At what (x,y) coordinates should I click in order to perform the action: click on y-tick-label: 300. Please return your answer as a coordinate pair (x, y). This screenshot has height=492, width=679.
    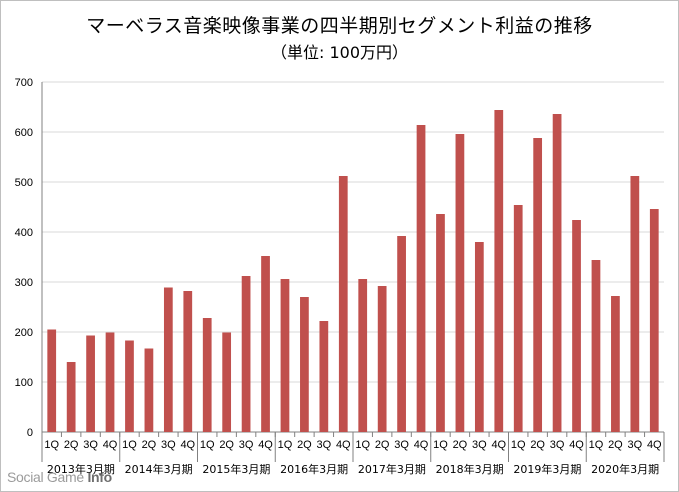
    Looking at the image, I should click on (24, 283).